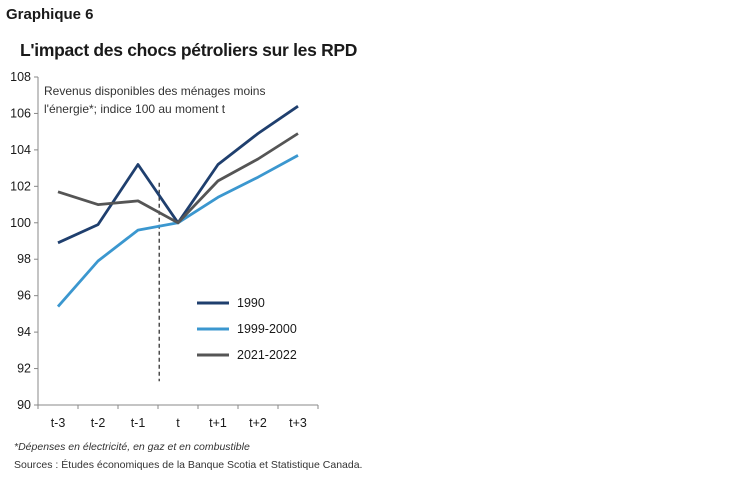  What do you see at coordinates (20, 186) in the screenshot?
I see `y-tick-label: 102` at bounding box center [20, 186].